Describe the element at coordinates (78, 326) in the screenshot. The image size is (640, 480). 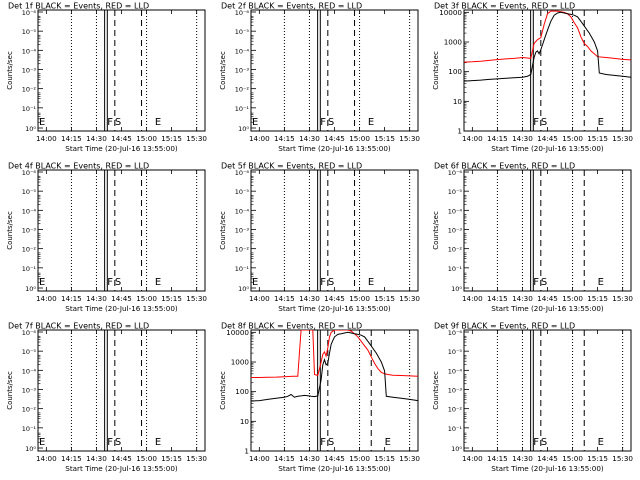
I see `chart-title: Det 7f BLACK = Events, RED = LLD` at that location.